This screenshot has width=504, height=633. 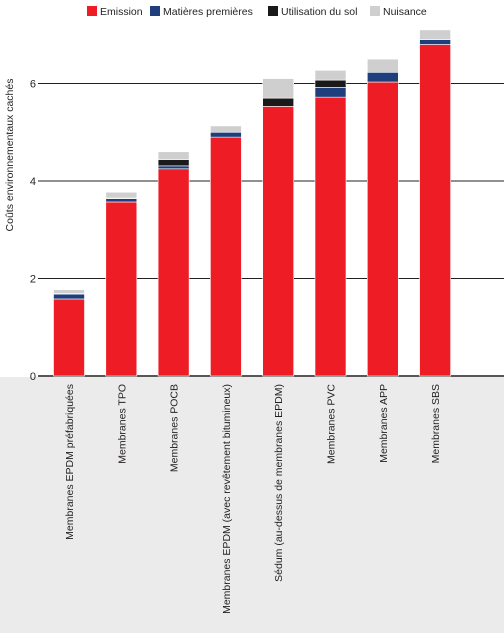 I want to click on x-tick-label: Membranes APP, so click(x=384, y=423).